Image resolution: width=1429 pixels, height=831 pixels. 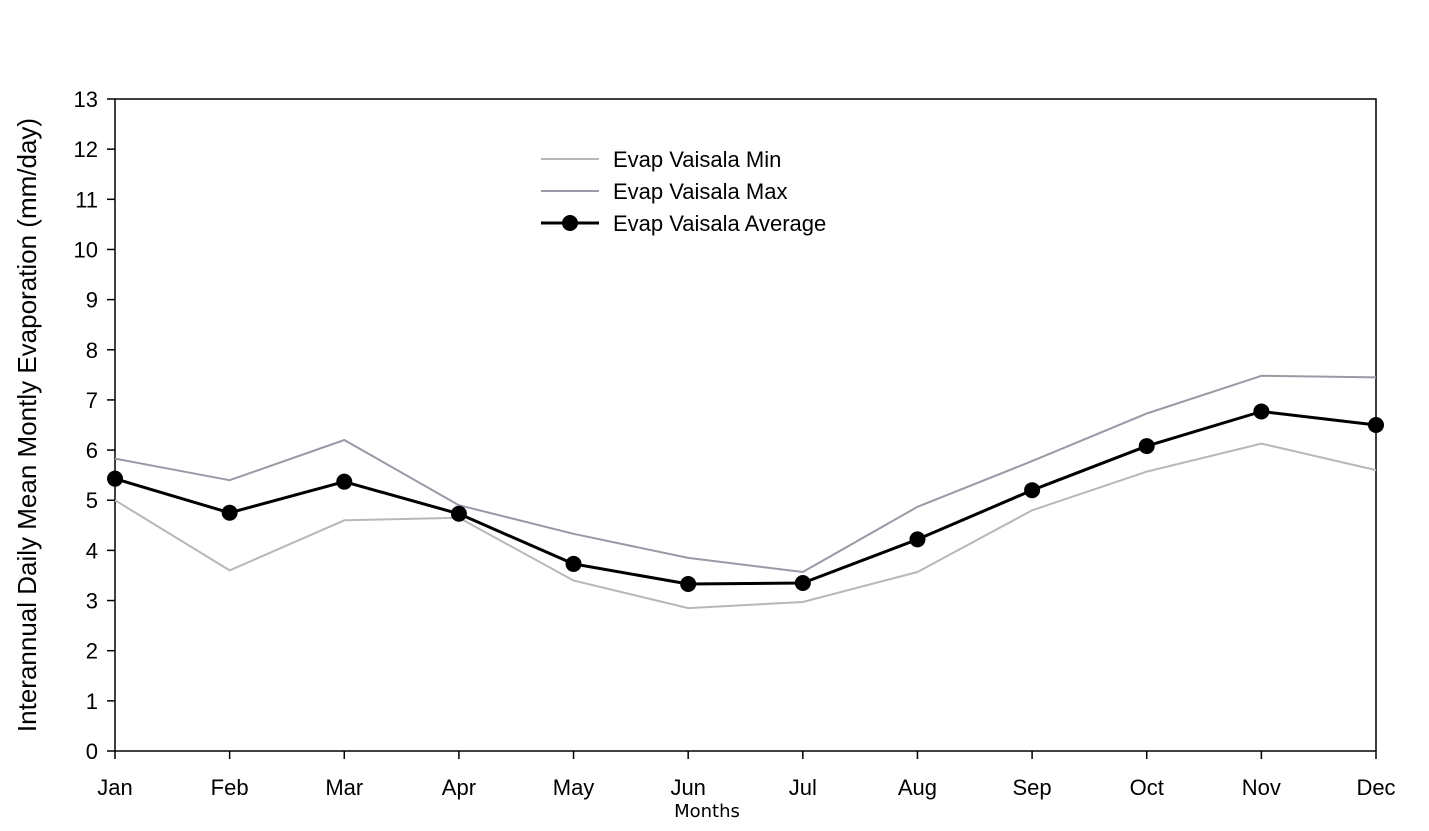 I want to click on y-tick-label: 9, so click(x=92, y=300).